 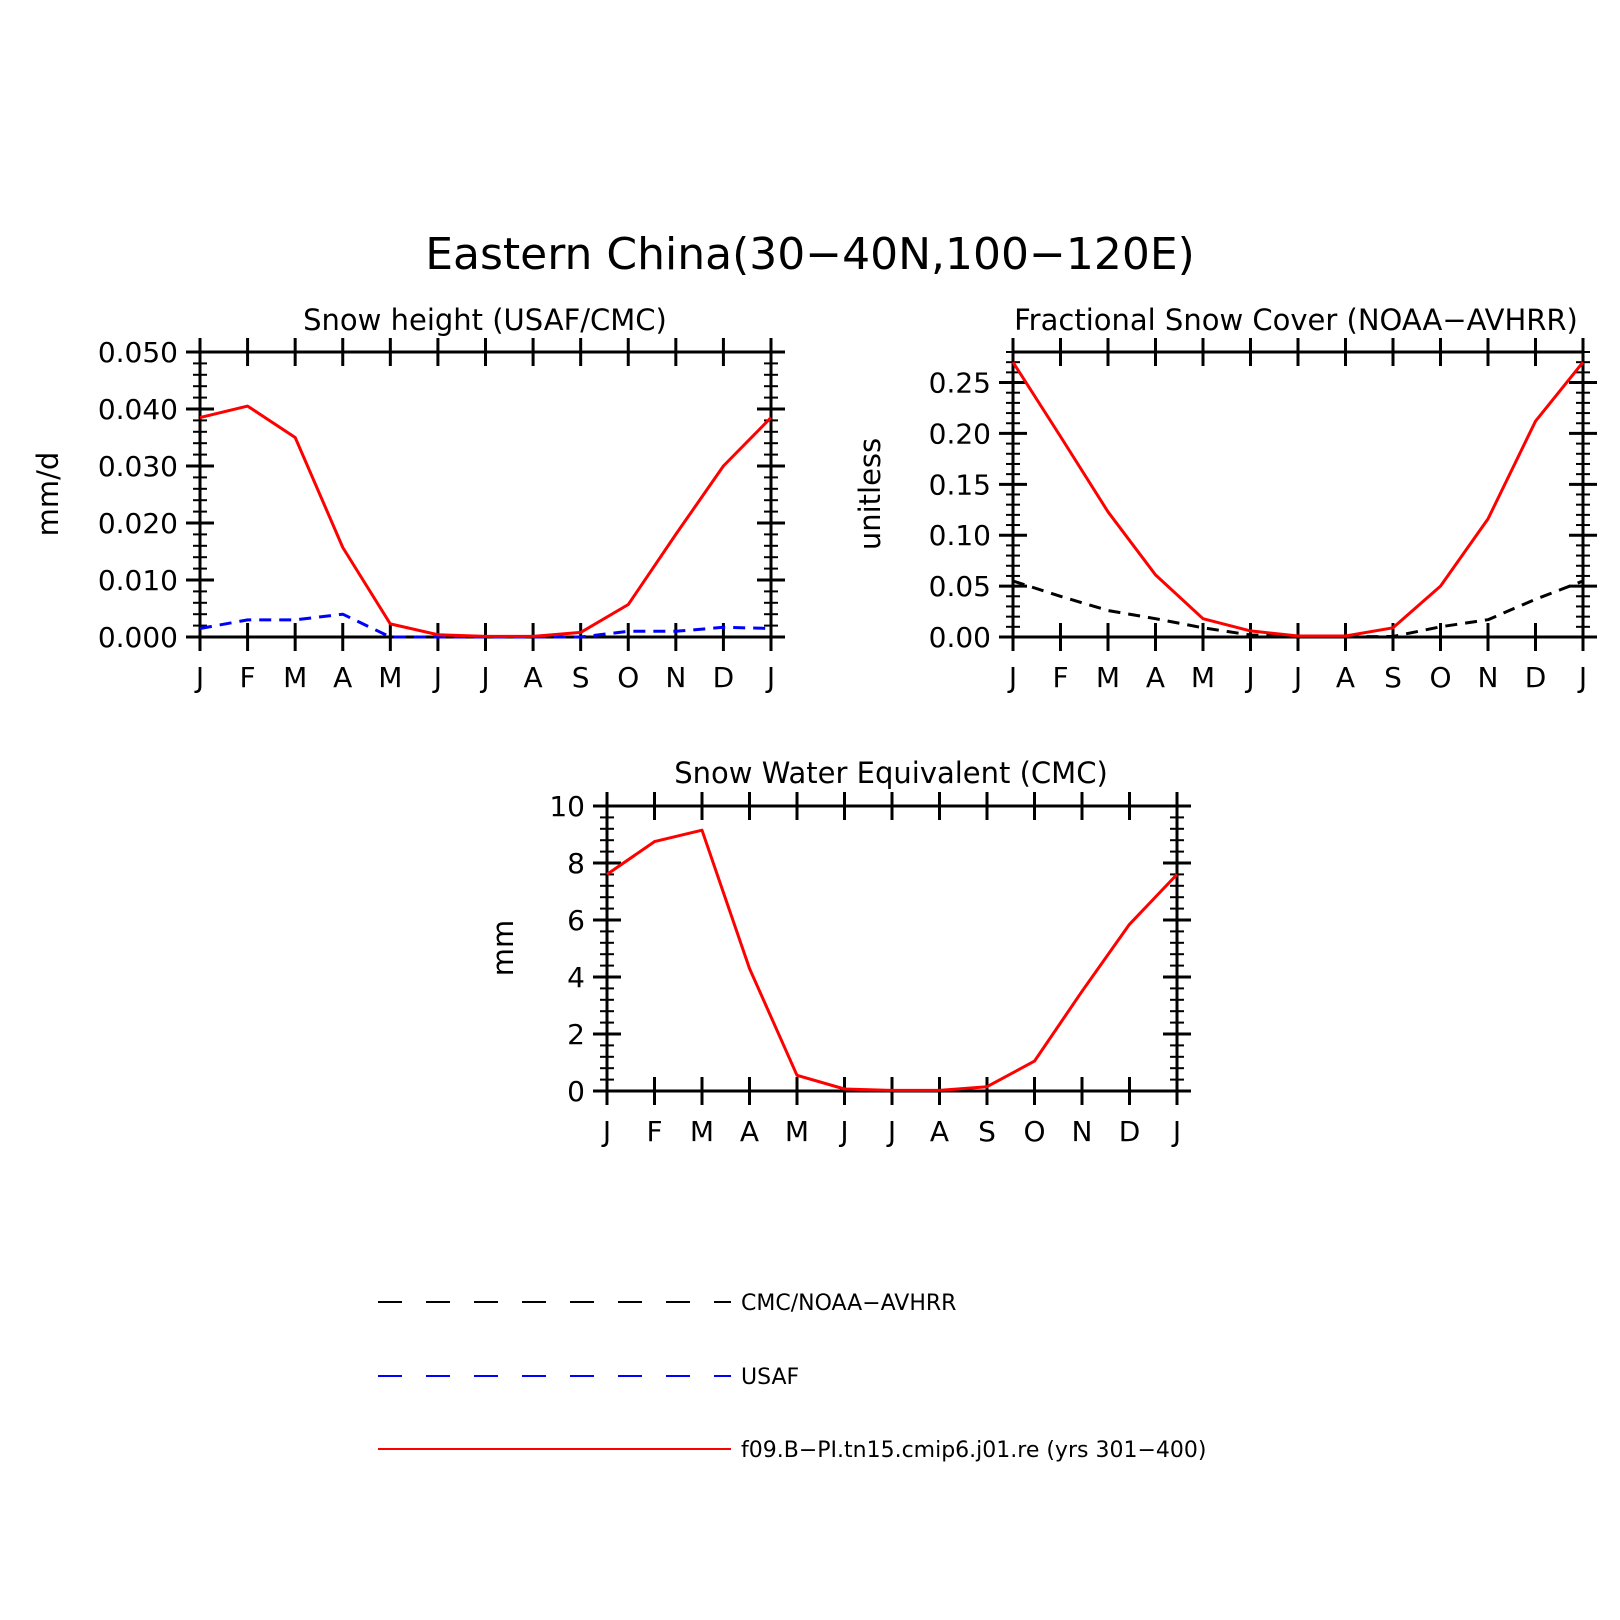 I want to click on y-tick-label: 0.010, so click(x=138, y=580).